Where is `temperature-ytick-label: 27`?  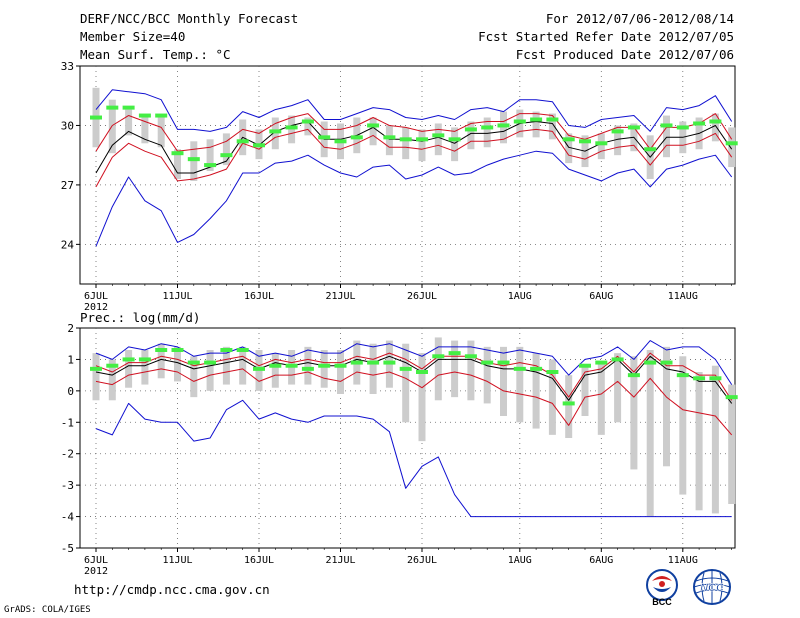 temperature-ytick-label: 27 is located at coordinates (67, 185).